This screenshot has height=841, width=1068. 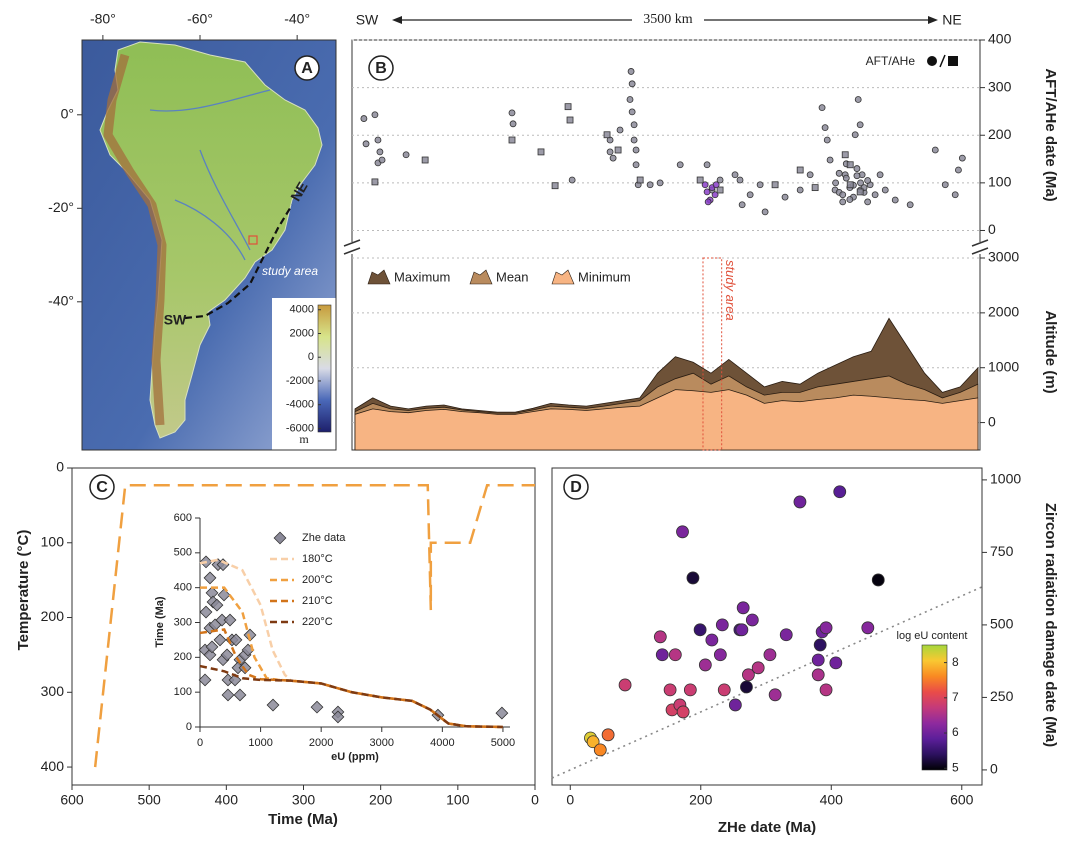 I want to click on x-tick-label: 600, so click(x=962, y=800).